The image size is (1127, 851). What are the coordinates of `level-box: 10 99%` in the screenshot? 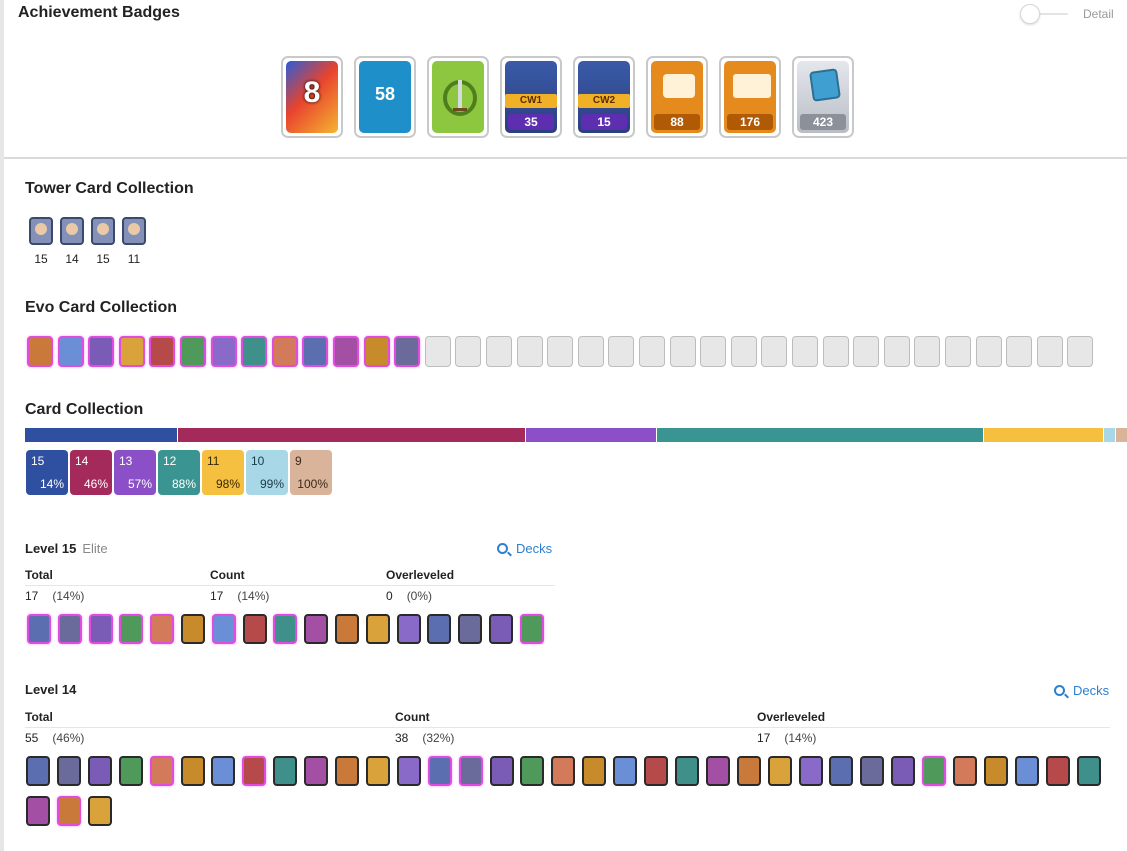 It's located at (267, 472).